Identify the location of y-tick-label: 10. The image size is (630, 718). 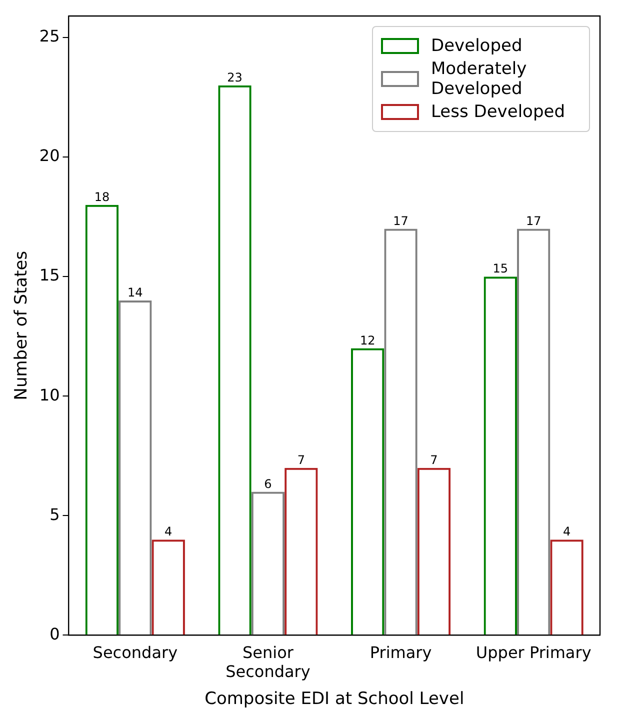
(49, 394).